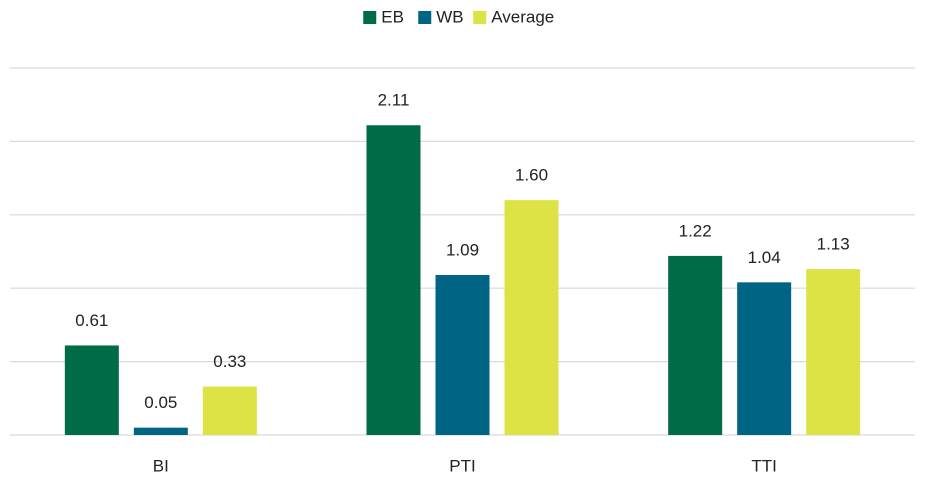  Describe the element at coordinates (449, 16) in the screenshot. I see `legend-label: WB` at that location.